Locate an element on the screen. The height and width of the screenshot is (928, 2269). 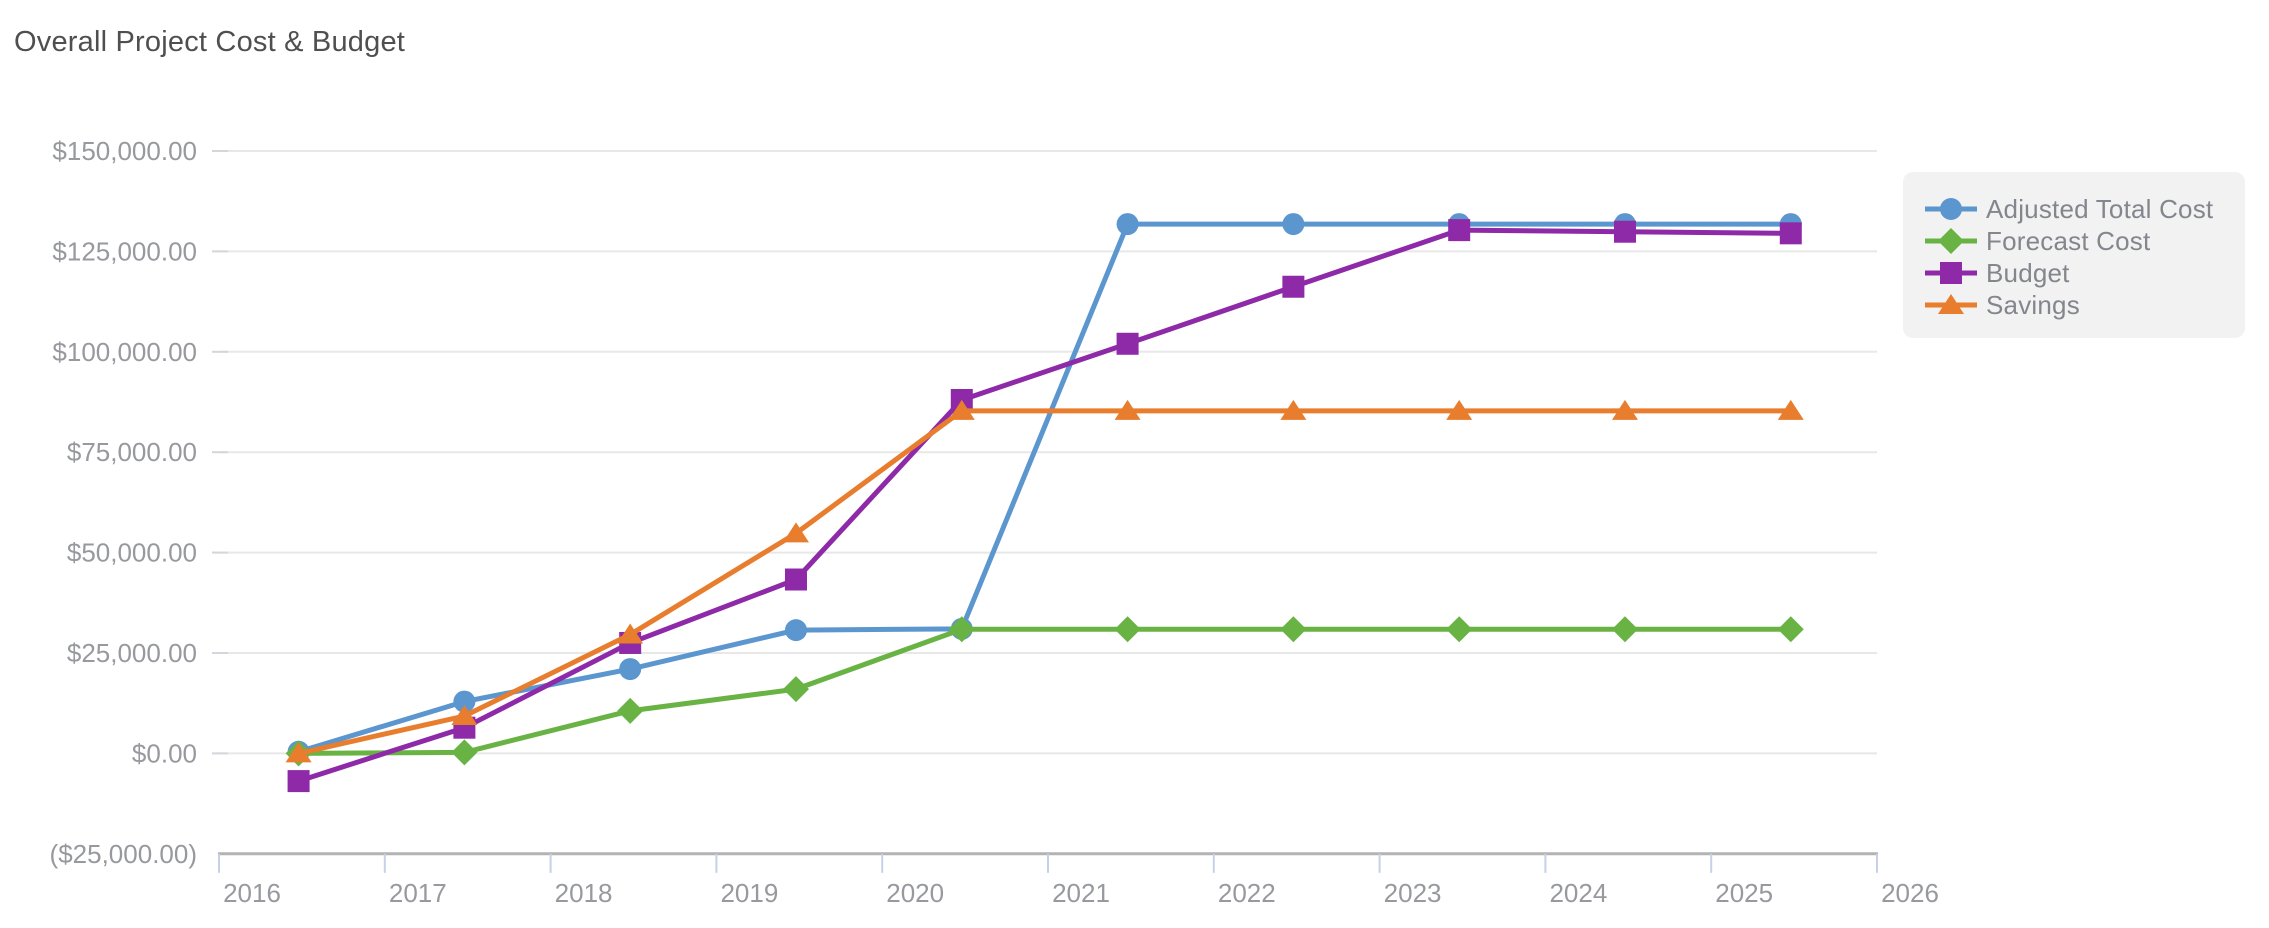
point-budget-2022 is located at coordinates (1293, 286).